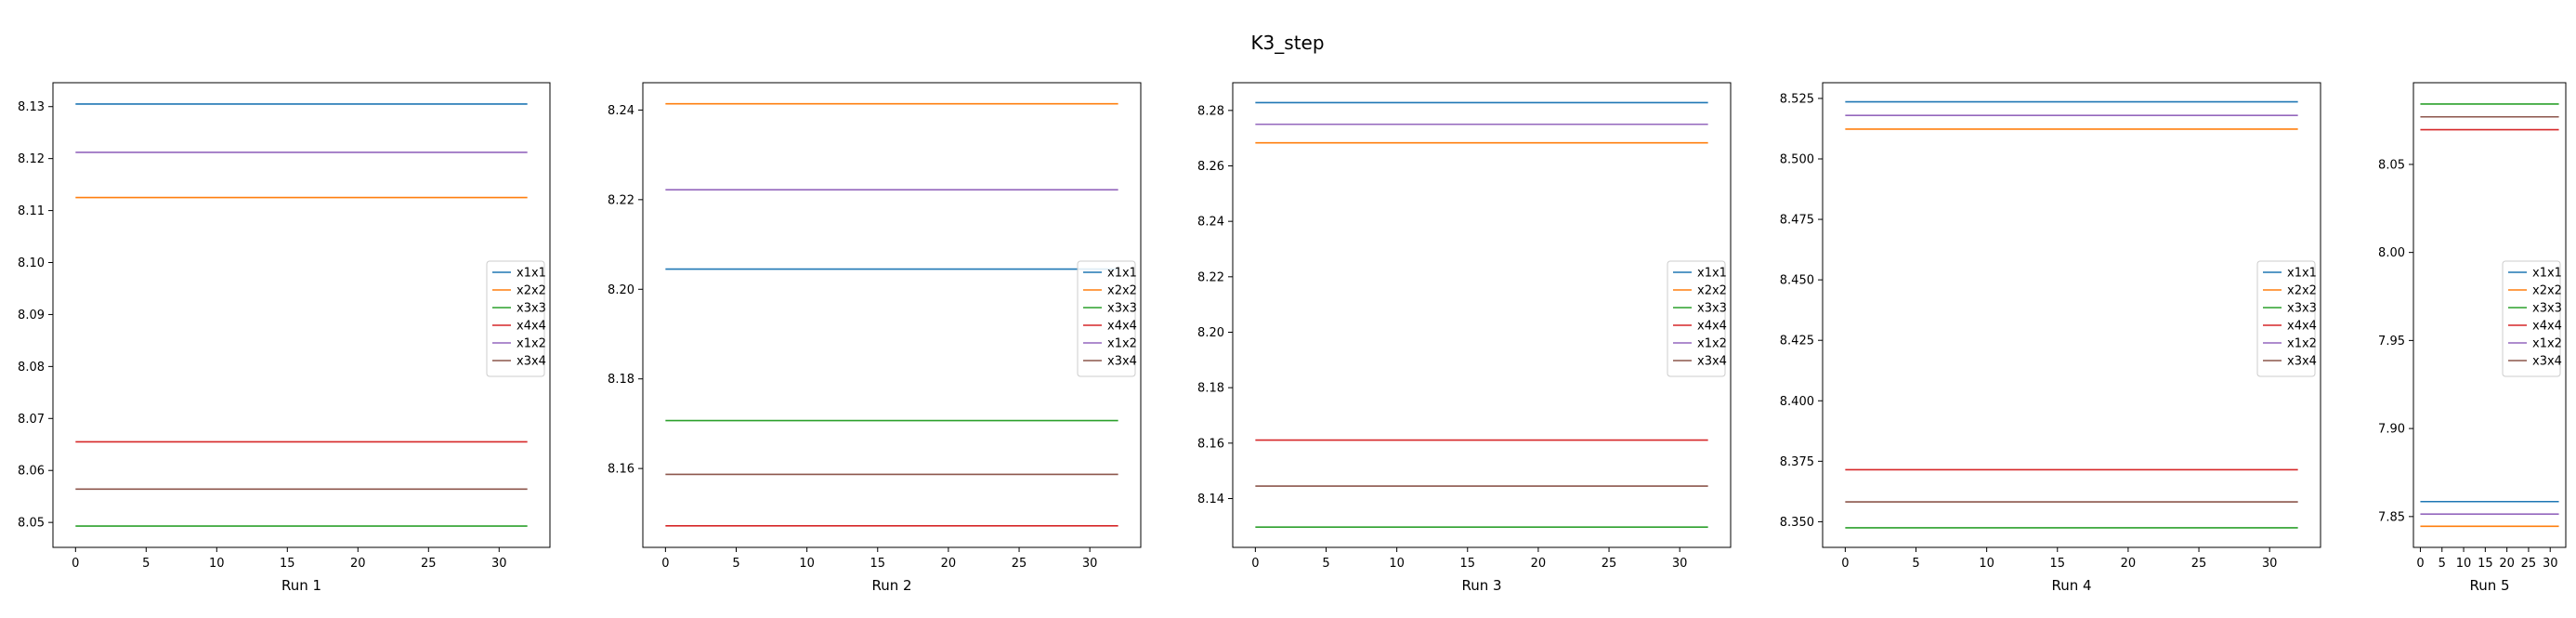 This screenshot has width=2576, height=618. Describe the element at coordinates (32, 420) in the screenshot. I see `y-tick-label: 8.07` at that location.